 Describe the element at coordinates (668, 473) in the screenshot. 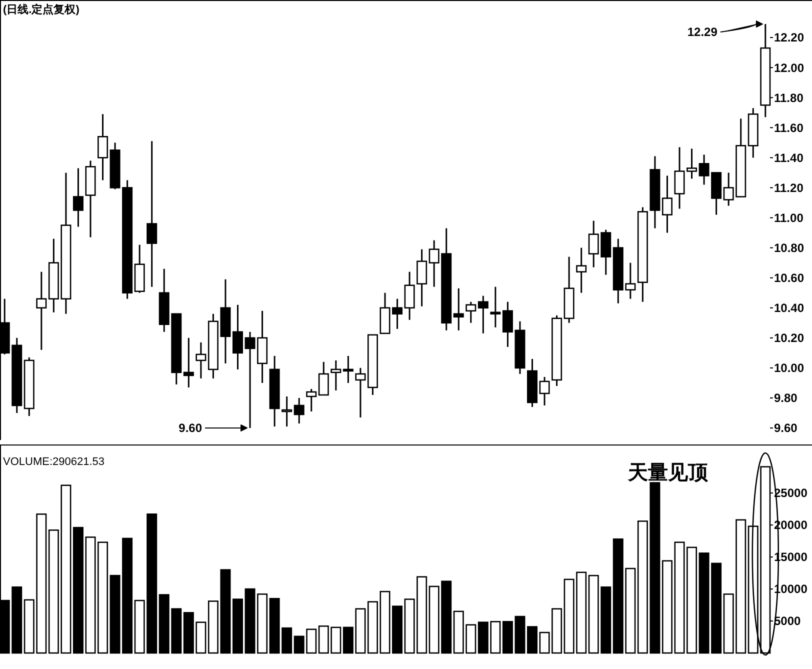

I see `annotation: 天量见顶` at that location.